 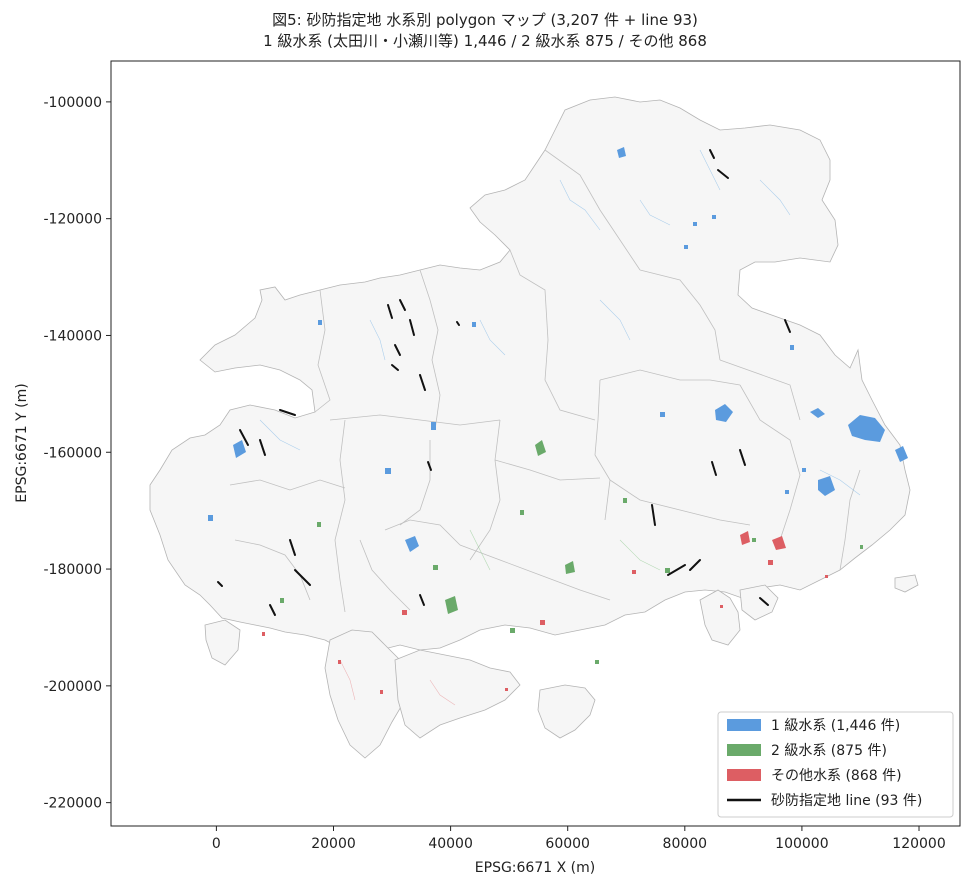 I want to click on legend-label: その他水系 (868 件), so click(x=836, y=776).